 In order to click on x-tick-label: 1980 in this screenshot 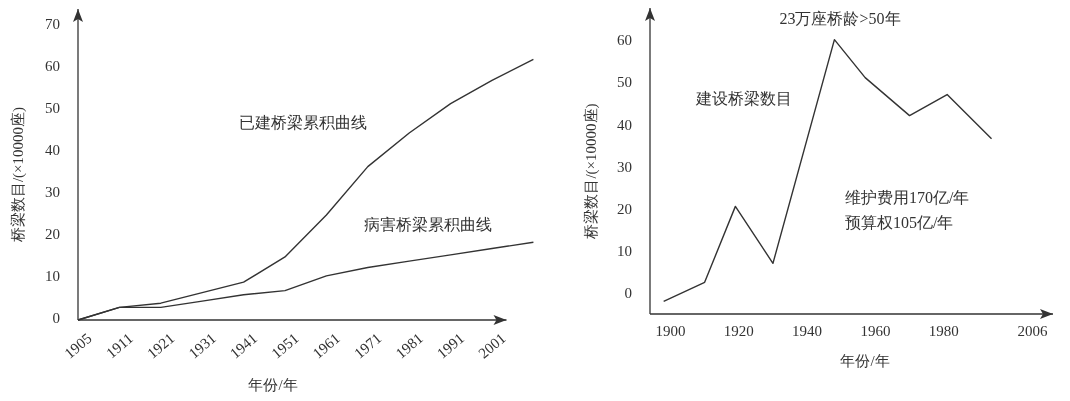, I will do `click(943, 331)`.